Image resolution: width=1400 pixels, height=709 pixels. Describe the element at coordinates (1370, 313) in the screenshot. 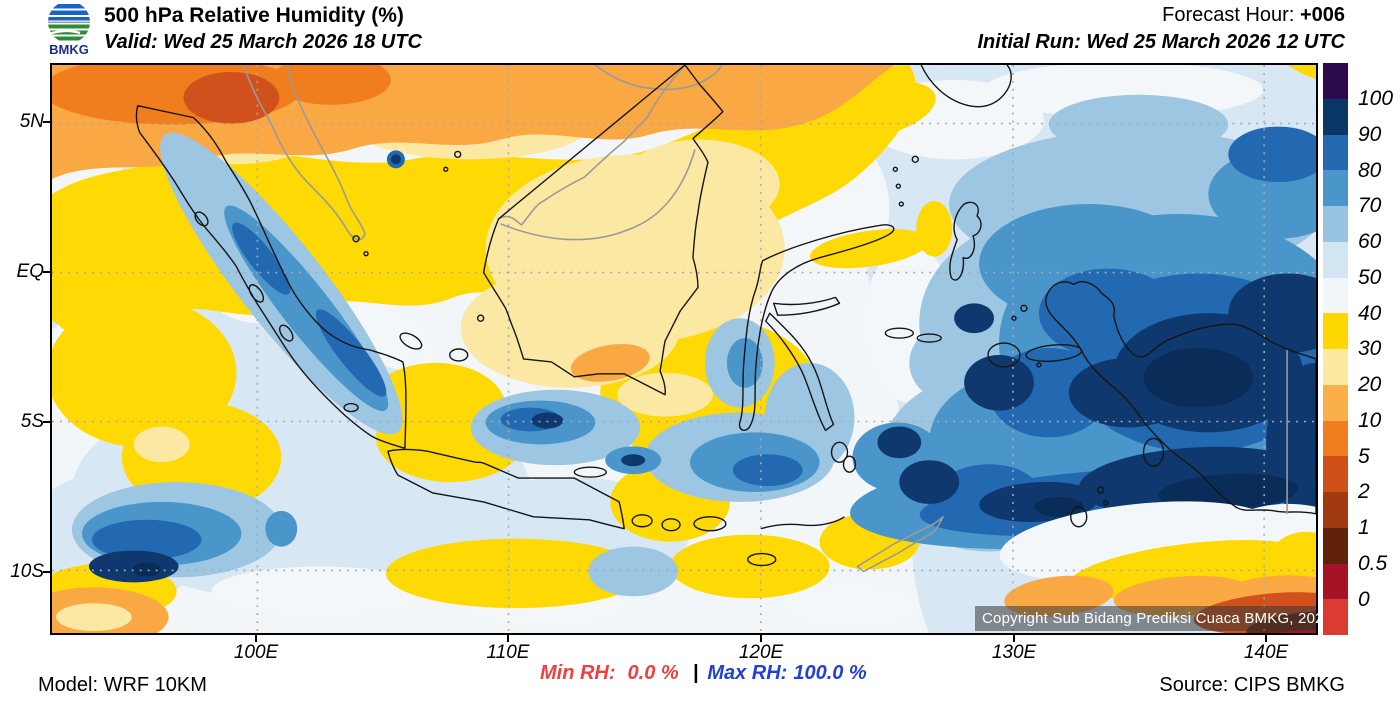

I see `colorbar-label: 40` at that location.